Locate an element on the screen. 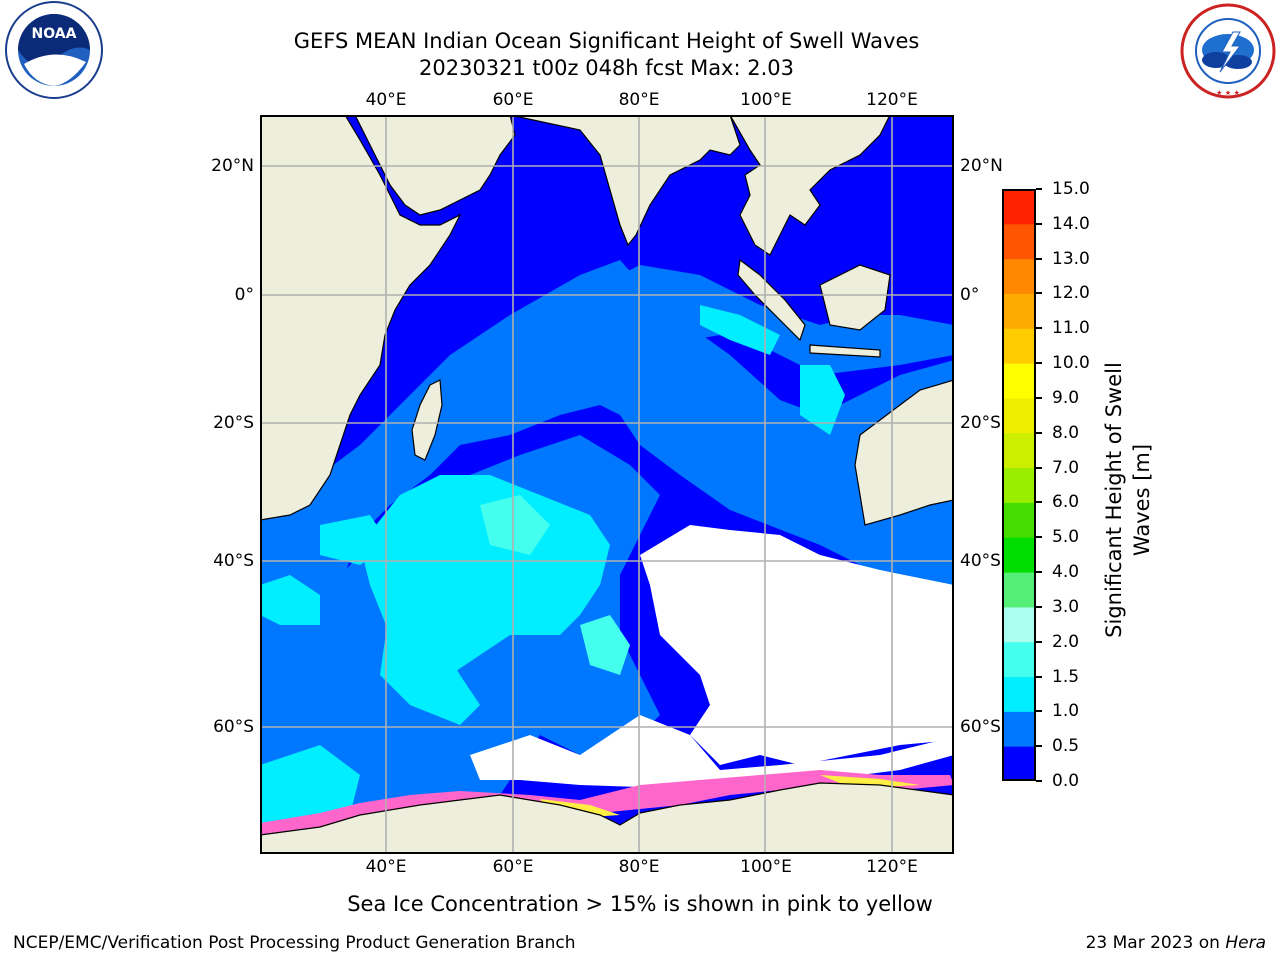 The image size is (1280, 960). sea-ice-edge is located at coordinates (607, 802).